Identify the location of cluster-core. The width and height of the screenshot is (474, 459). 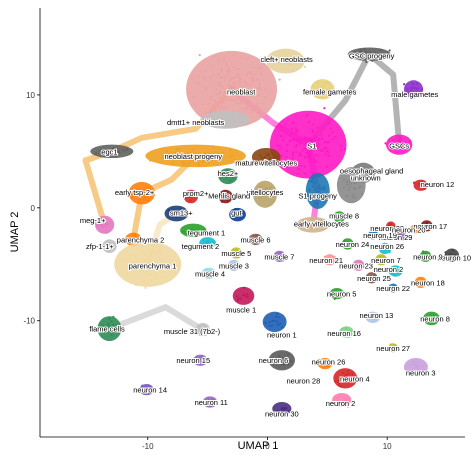
(109, 329).